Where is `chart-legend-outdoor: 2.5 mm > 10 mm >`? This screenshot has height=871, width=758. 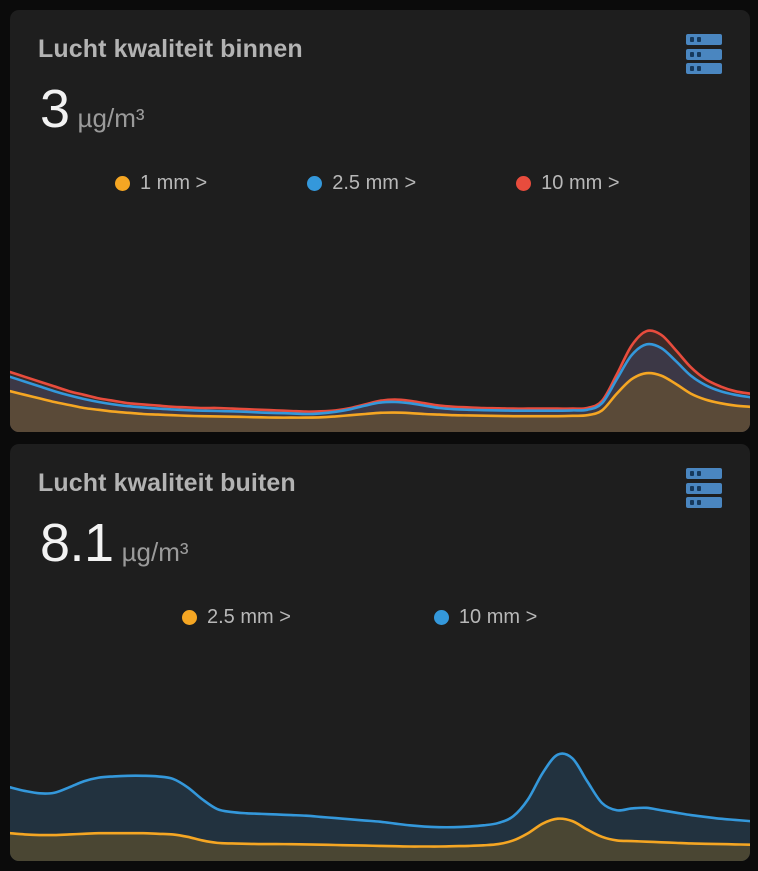 chart-legend-outdoor: 2.5 mm > 10 mm > is located at coordinates (380, 617).